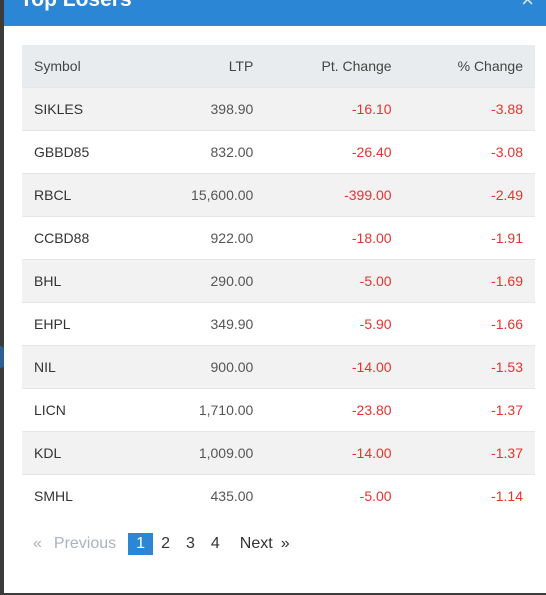 The image size is (546, 595). I want to click on cell-ltp: 15,600.00, so click(202, 195).